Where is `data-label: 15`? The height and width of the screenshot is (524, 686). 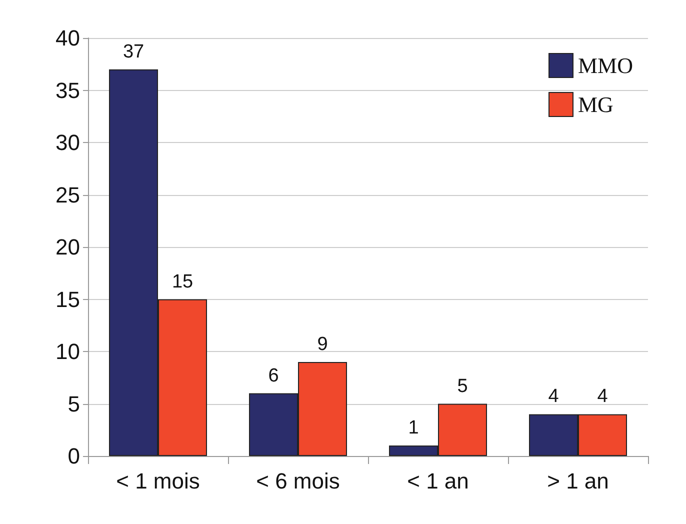 data-label: 15 is located at coordinates (183, 281).